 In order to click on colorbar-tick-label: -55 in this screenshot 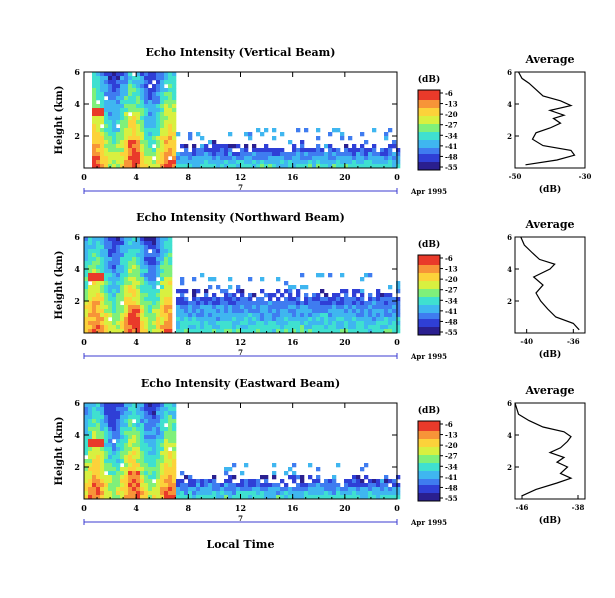, I will do `click(451, 498)`.